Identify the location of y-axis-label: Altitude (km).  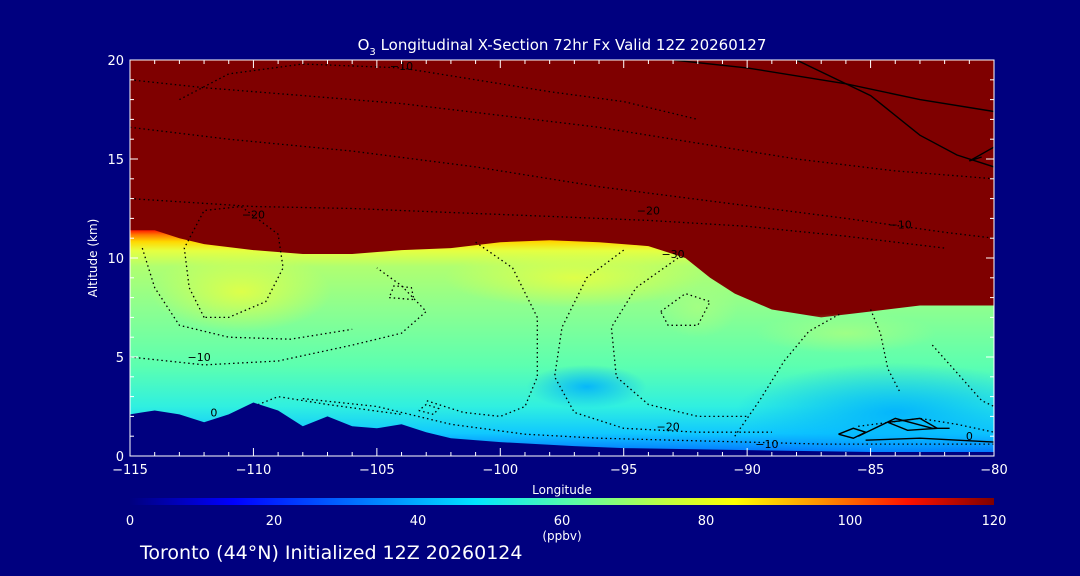
(93, 258).